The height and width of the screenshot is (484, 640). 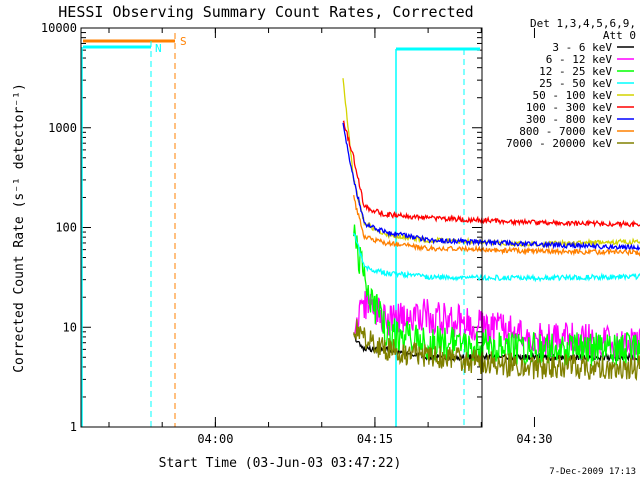 What do you see at coordinates (73, 427) in the screenshot?
I see `y-tick-label: 1` at bounding box center [73, 427].